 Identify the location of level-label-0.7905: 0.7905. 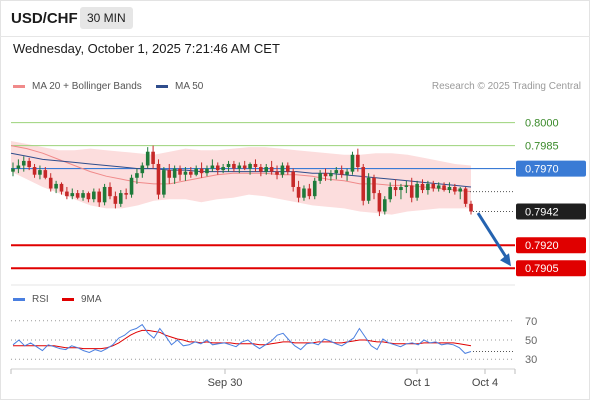
(542, 269).